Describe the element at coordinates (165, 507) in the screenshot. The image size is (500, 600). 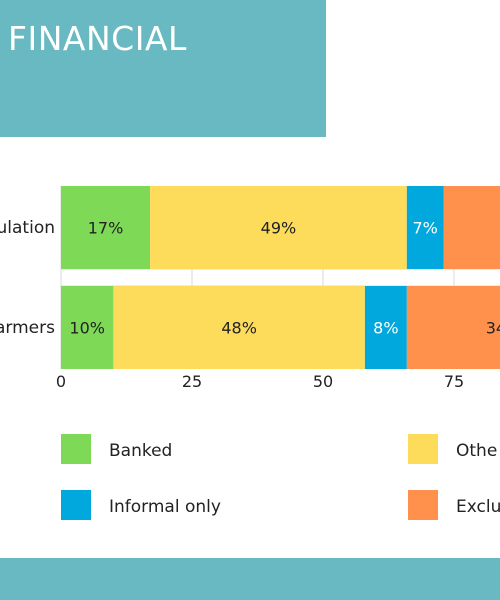
I see `legend-label-informal: Informal only` at that location.